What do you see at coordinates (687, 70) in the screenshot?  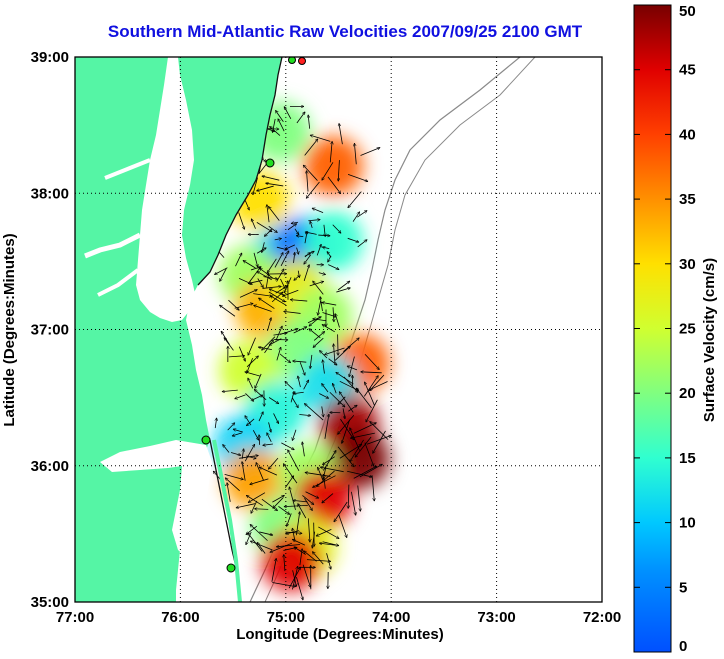 I see `colorbar-tick-label: 45` at bounding box center [687, 70].